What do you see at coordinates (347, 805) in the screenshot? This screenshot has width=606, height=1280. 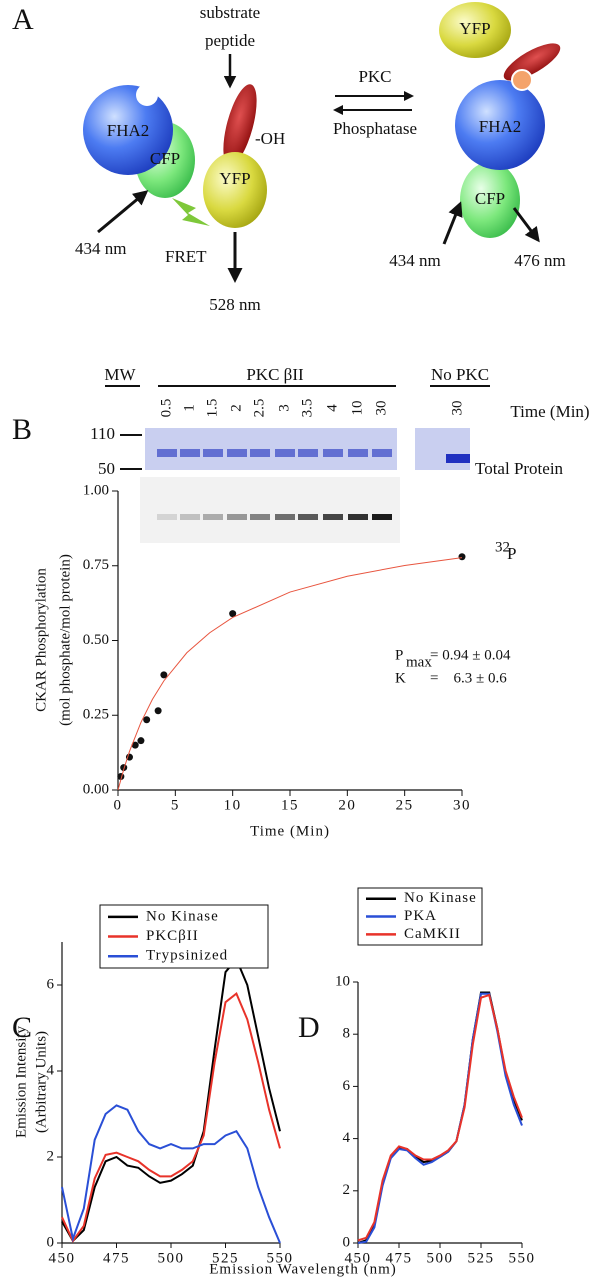 I see `x-tick-label: 20` at bounding box center [347, 805].